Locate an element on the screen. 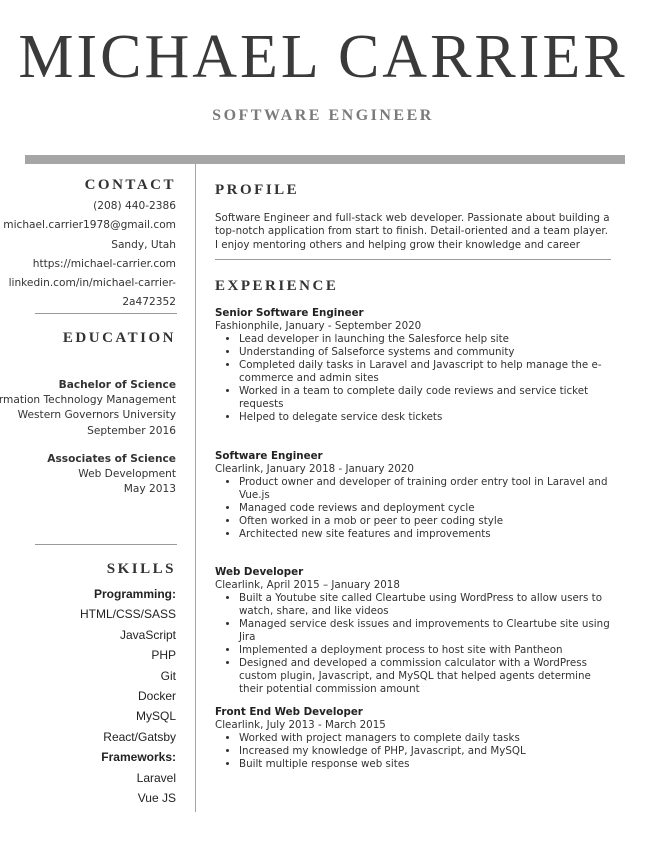 This screenshot has height=842, width=646. job-company-dates: Clearlink, April 2015 – January 2018 is located at coordinates (307, 585).